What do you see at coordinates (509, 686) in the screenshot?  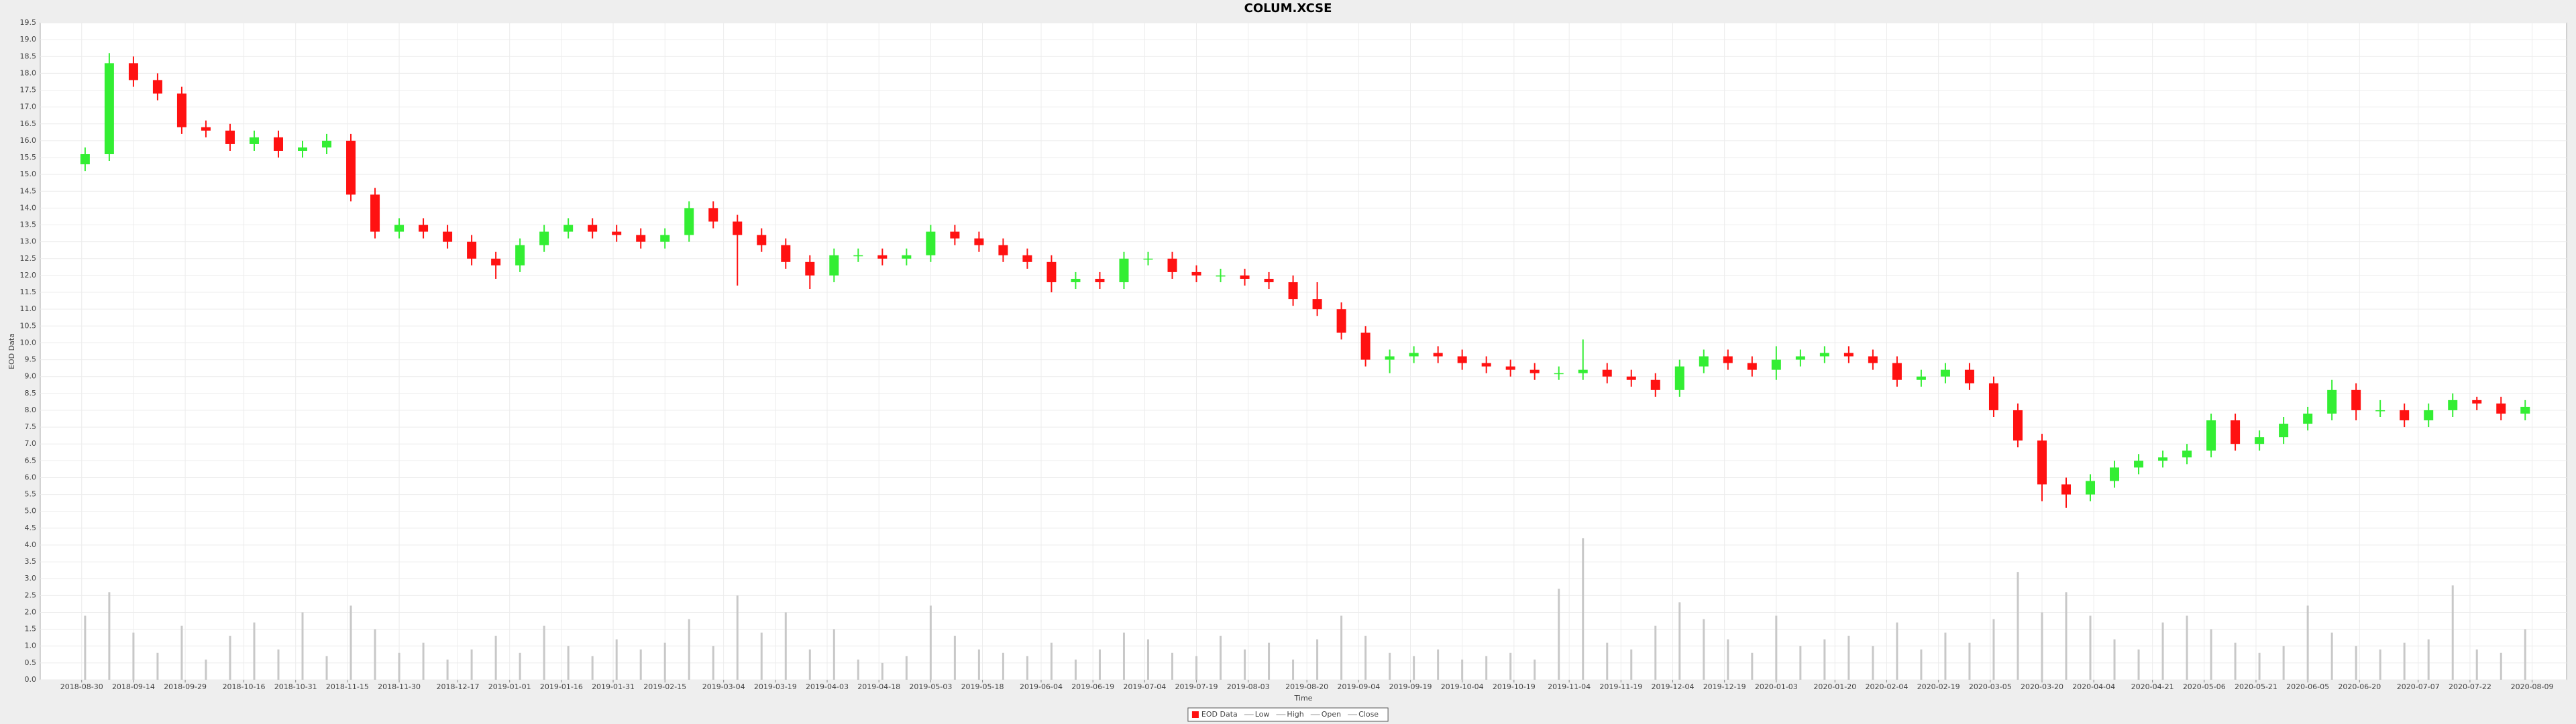 I see `x-tick-label: 2019-01-01` at bounding box center [509, 686].